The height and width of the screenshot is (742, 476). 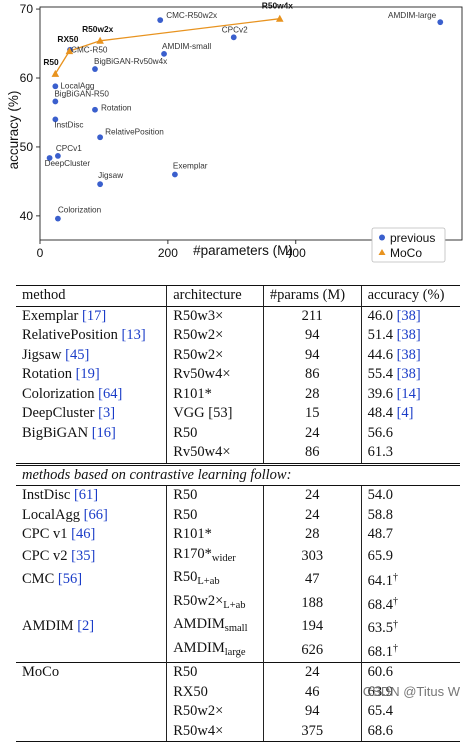 I want to click on params-value: 86, so click(x=312, y=452).